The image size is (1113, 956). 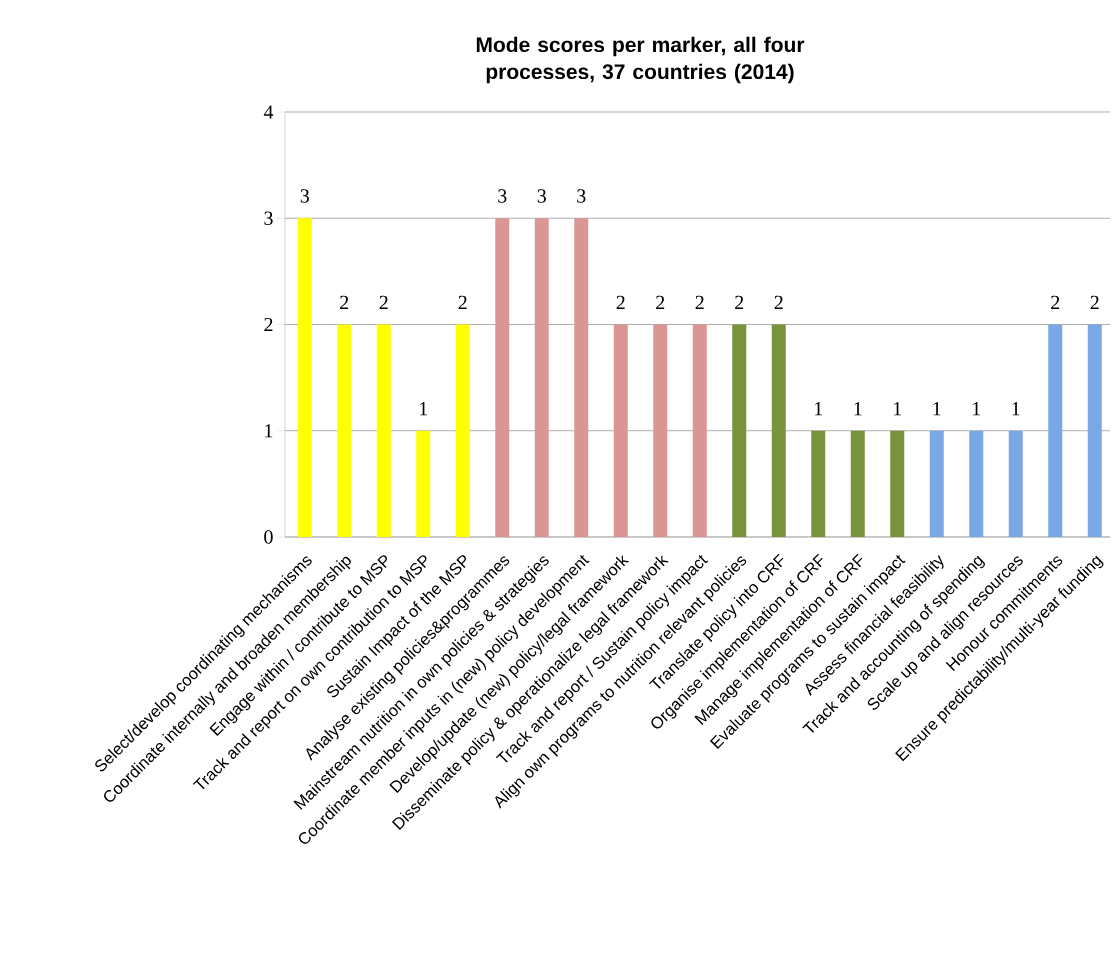 What do you see at coordinates (640, 60) in the screenshot?
I see `chart-title: Mode scores per marker, all four processes, 37 countries (2014)` at bounding box center [640, 60].